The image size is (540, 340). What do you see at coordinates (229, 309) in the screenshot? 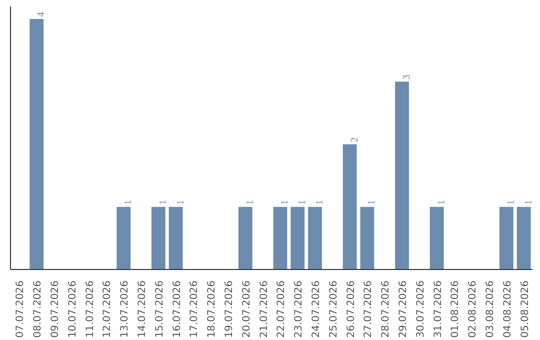
I see `x-tick-label: 19.07.2026` at bounding box center [229, 309].